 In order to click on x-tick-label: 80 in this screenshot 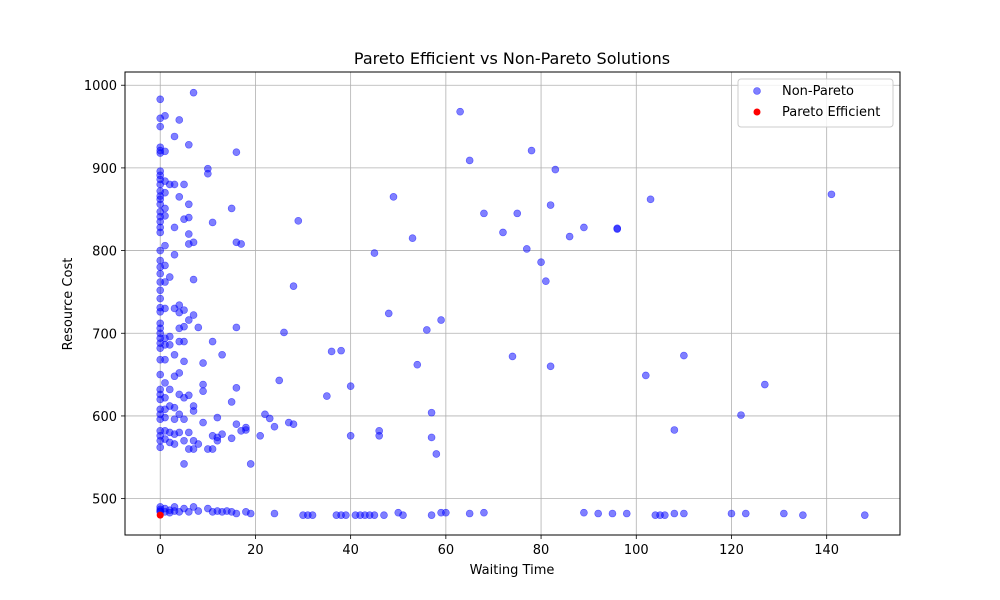, I will do `click(541, 550)`.